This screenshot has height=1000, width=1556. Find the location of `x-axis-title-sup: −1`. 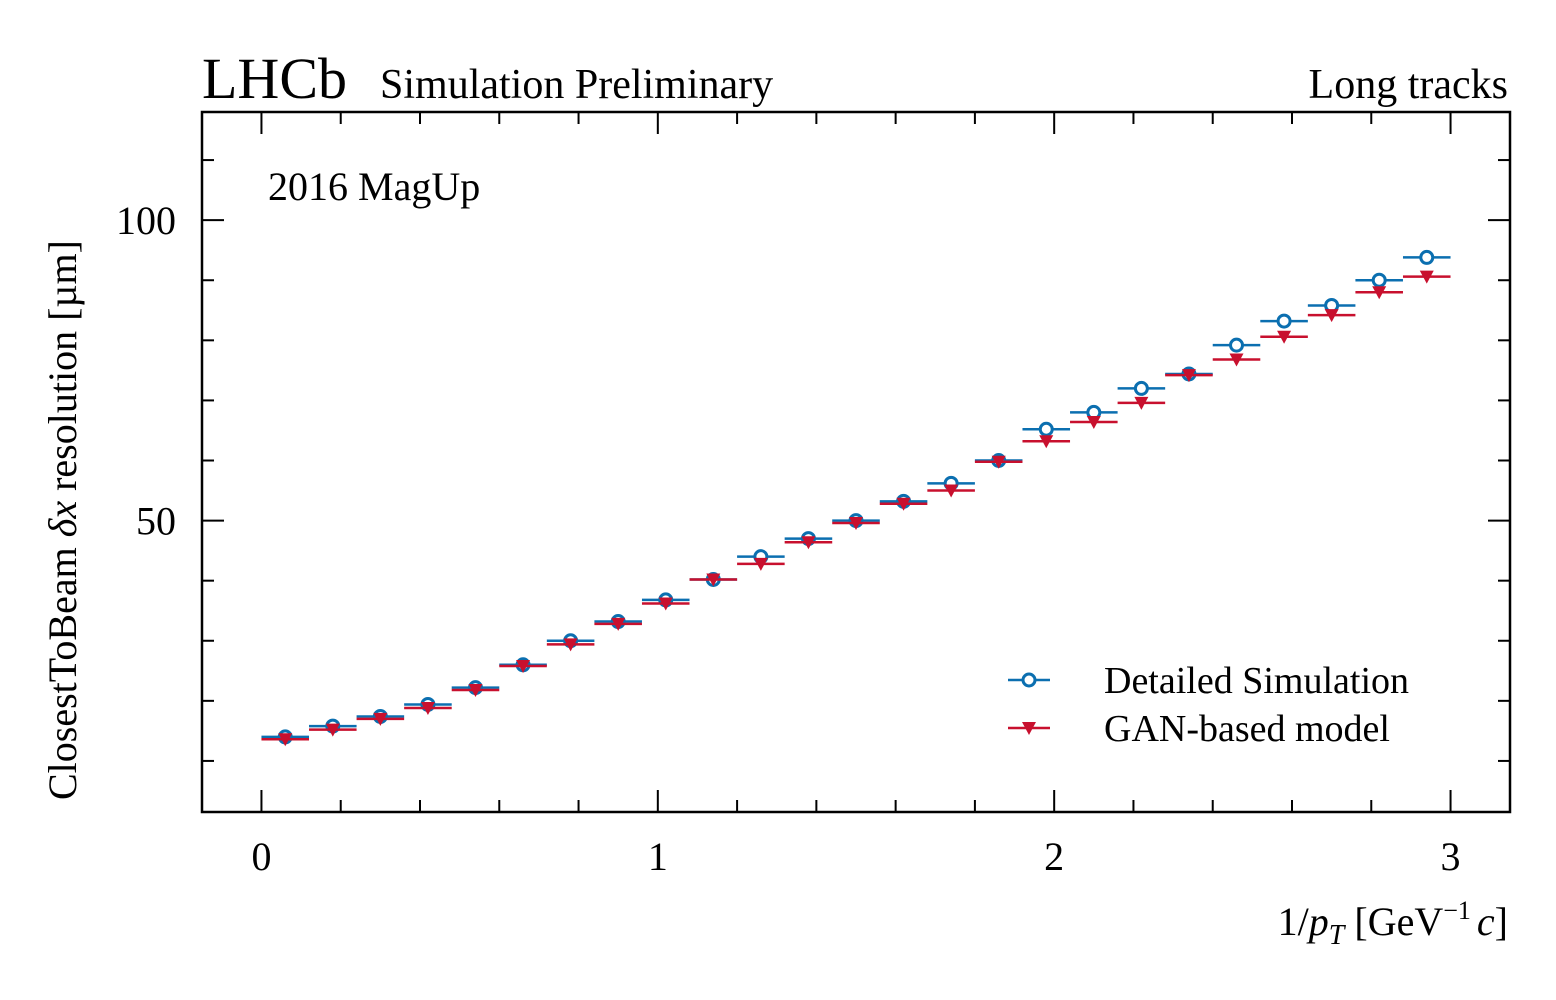

x-axis-title-sup: −1 is located at coordinates (1457, 910).